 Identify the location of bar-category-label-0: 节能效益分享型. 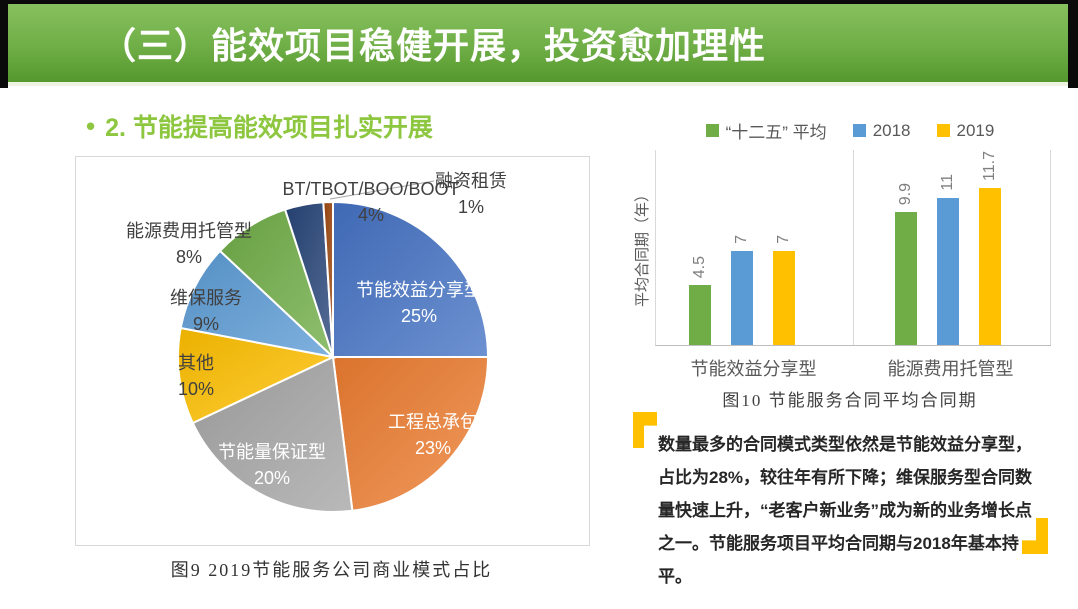
(753, 369).